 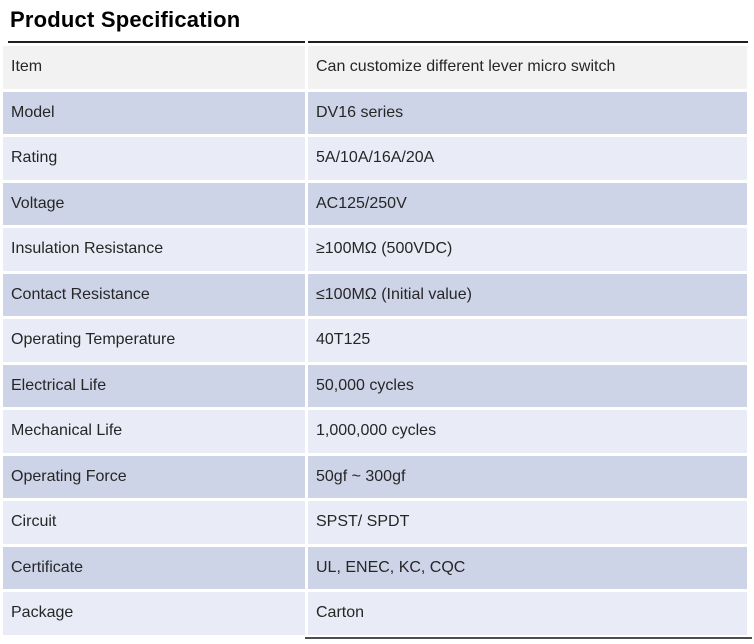 I want to click on spec-value-cell: AC125/250V, so click(x=527, y=203).